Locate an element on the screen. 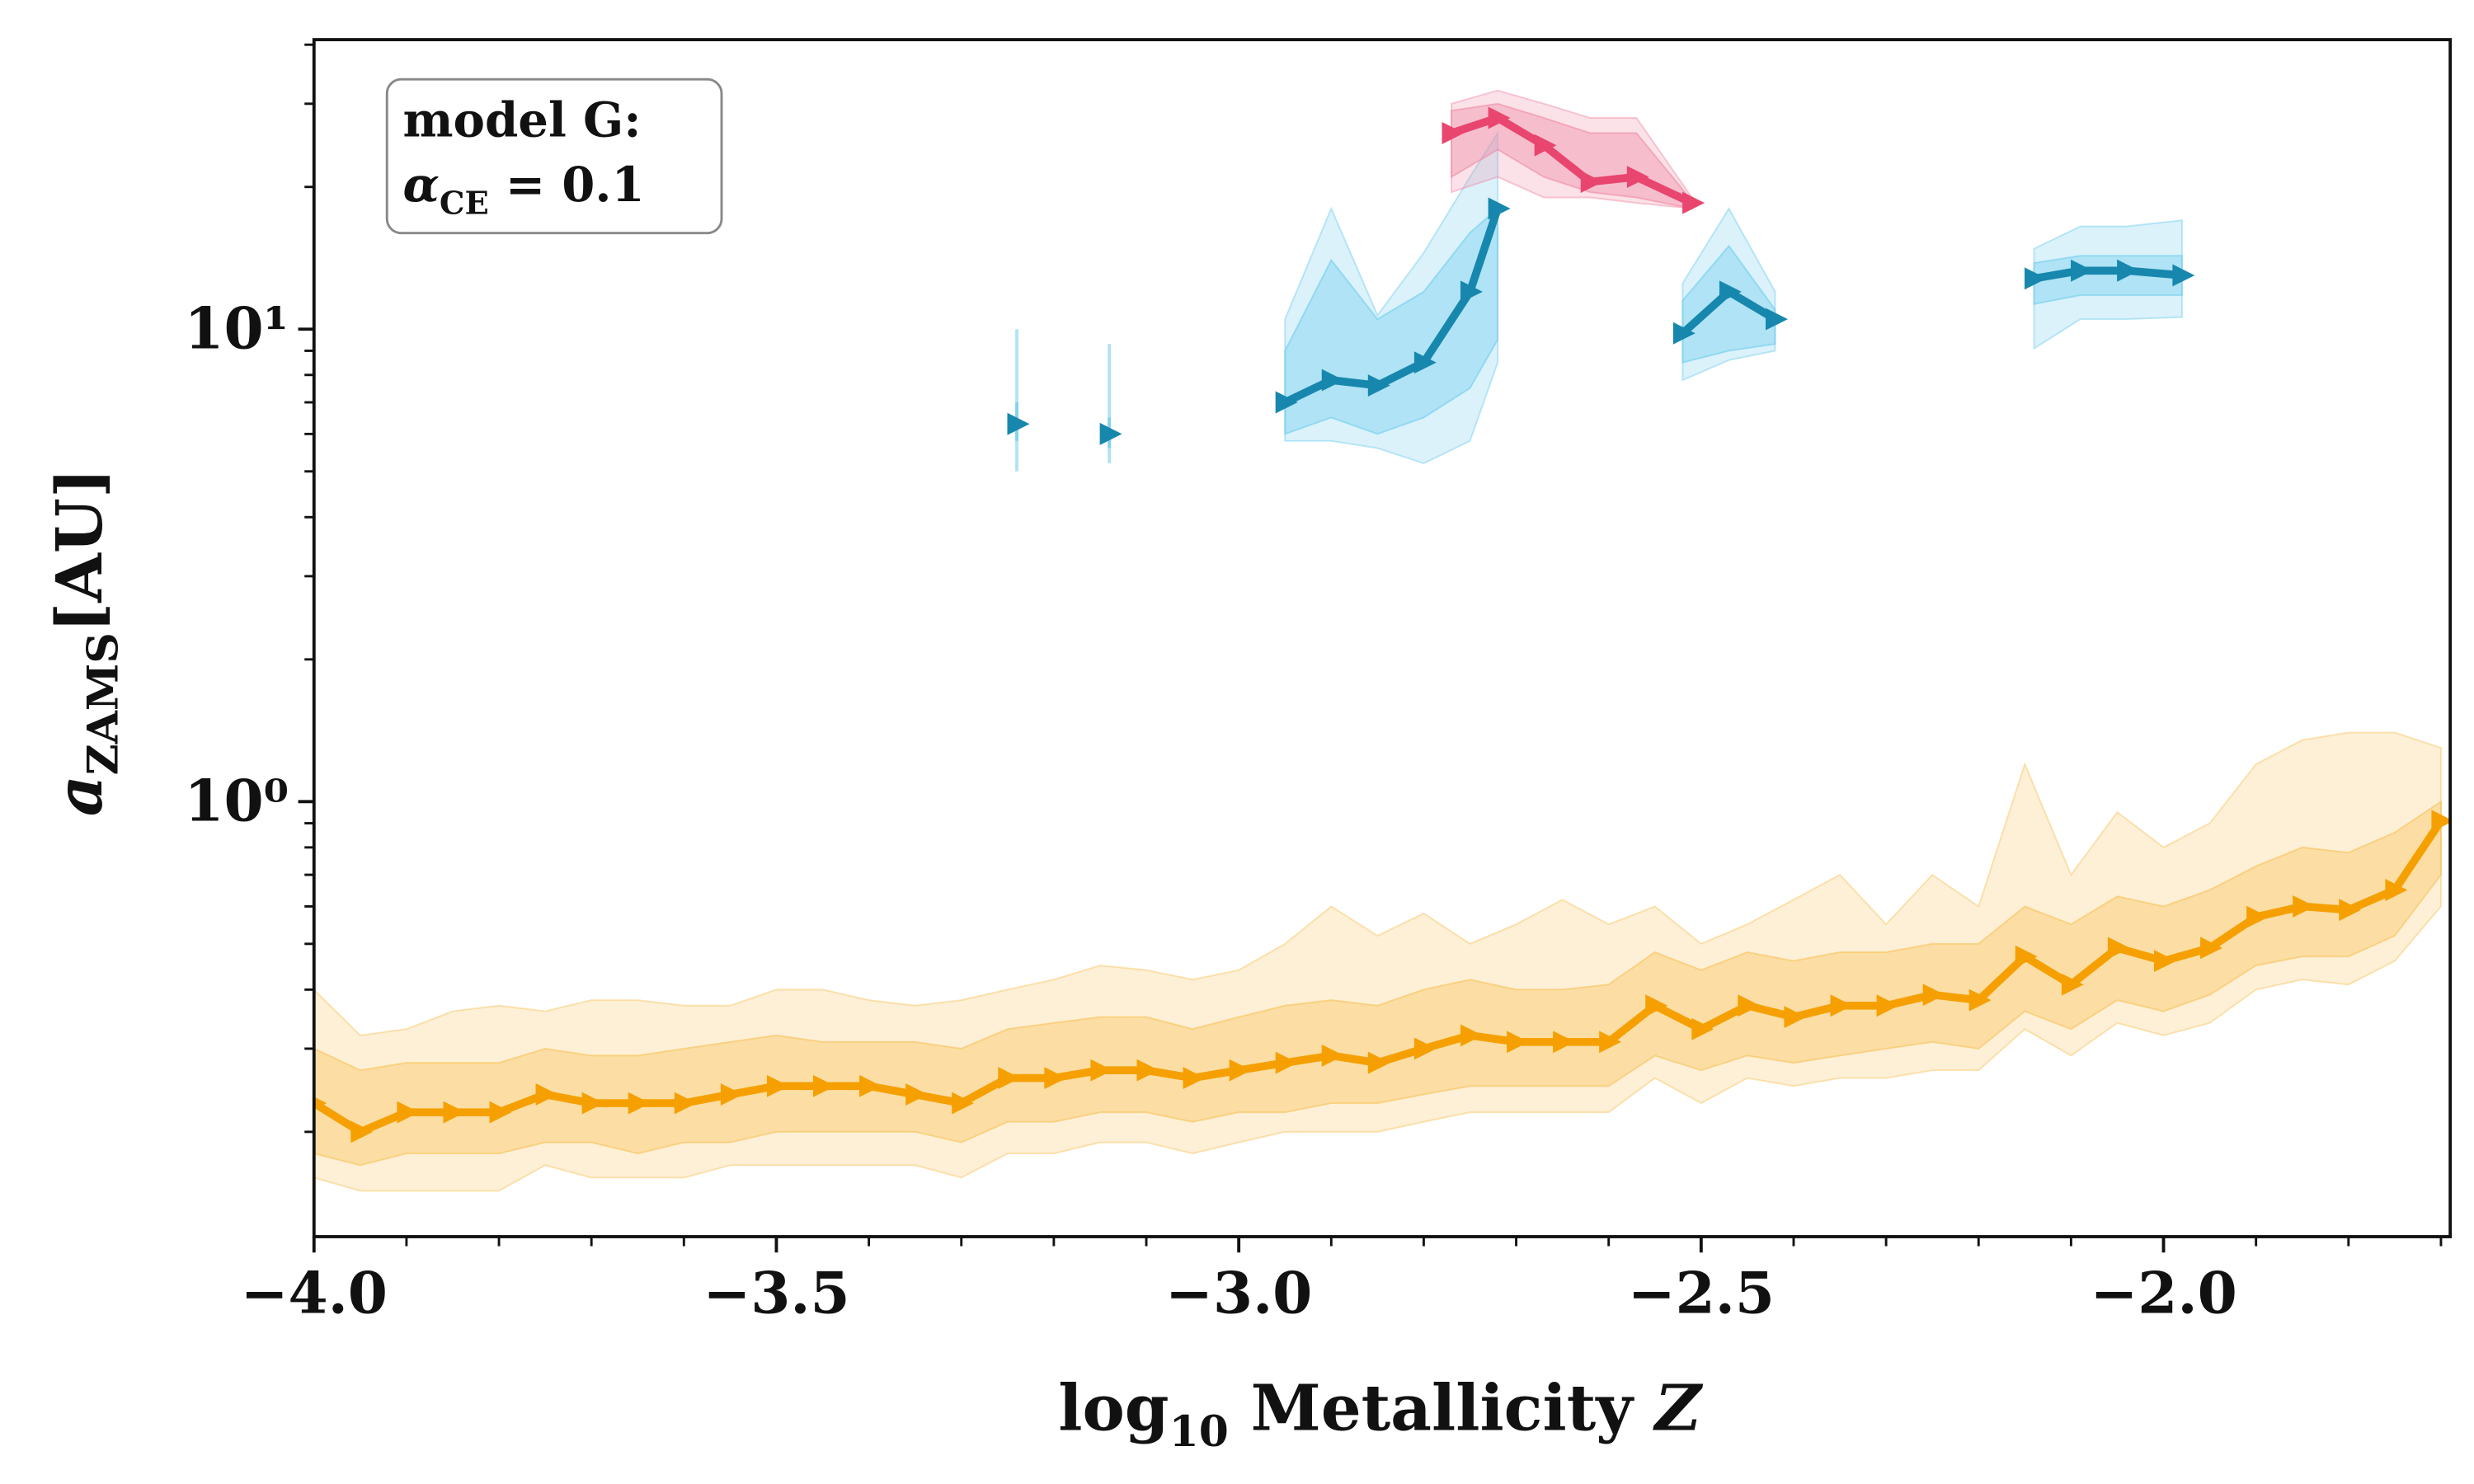  band-inner is located at coordinates (1728, 304).